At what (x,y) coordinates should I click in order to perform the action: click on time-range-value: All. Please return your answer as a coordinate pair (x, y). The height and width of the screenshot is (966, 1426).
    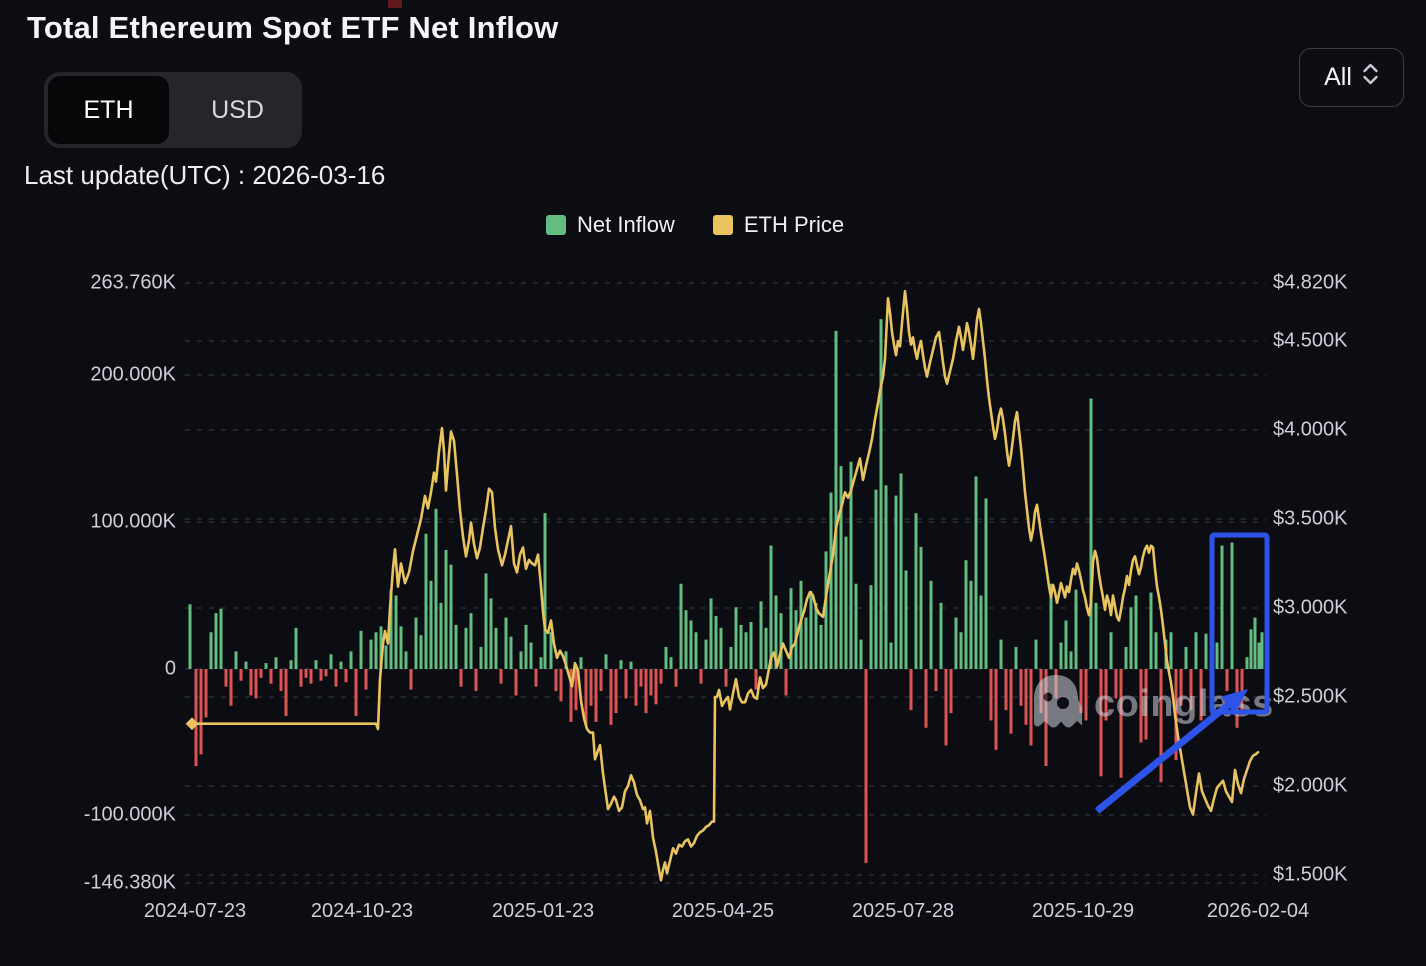
    Looking at the image, I should click on (1338, 77).